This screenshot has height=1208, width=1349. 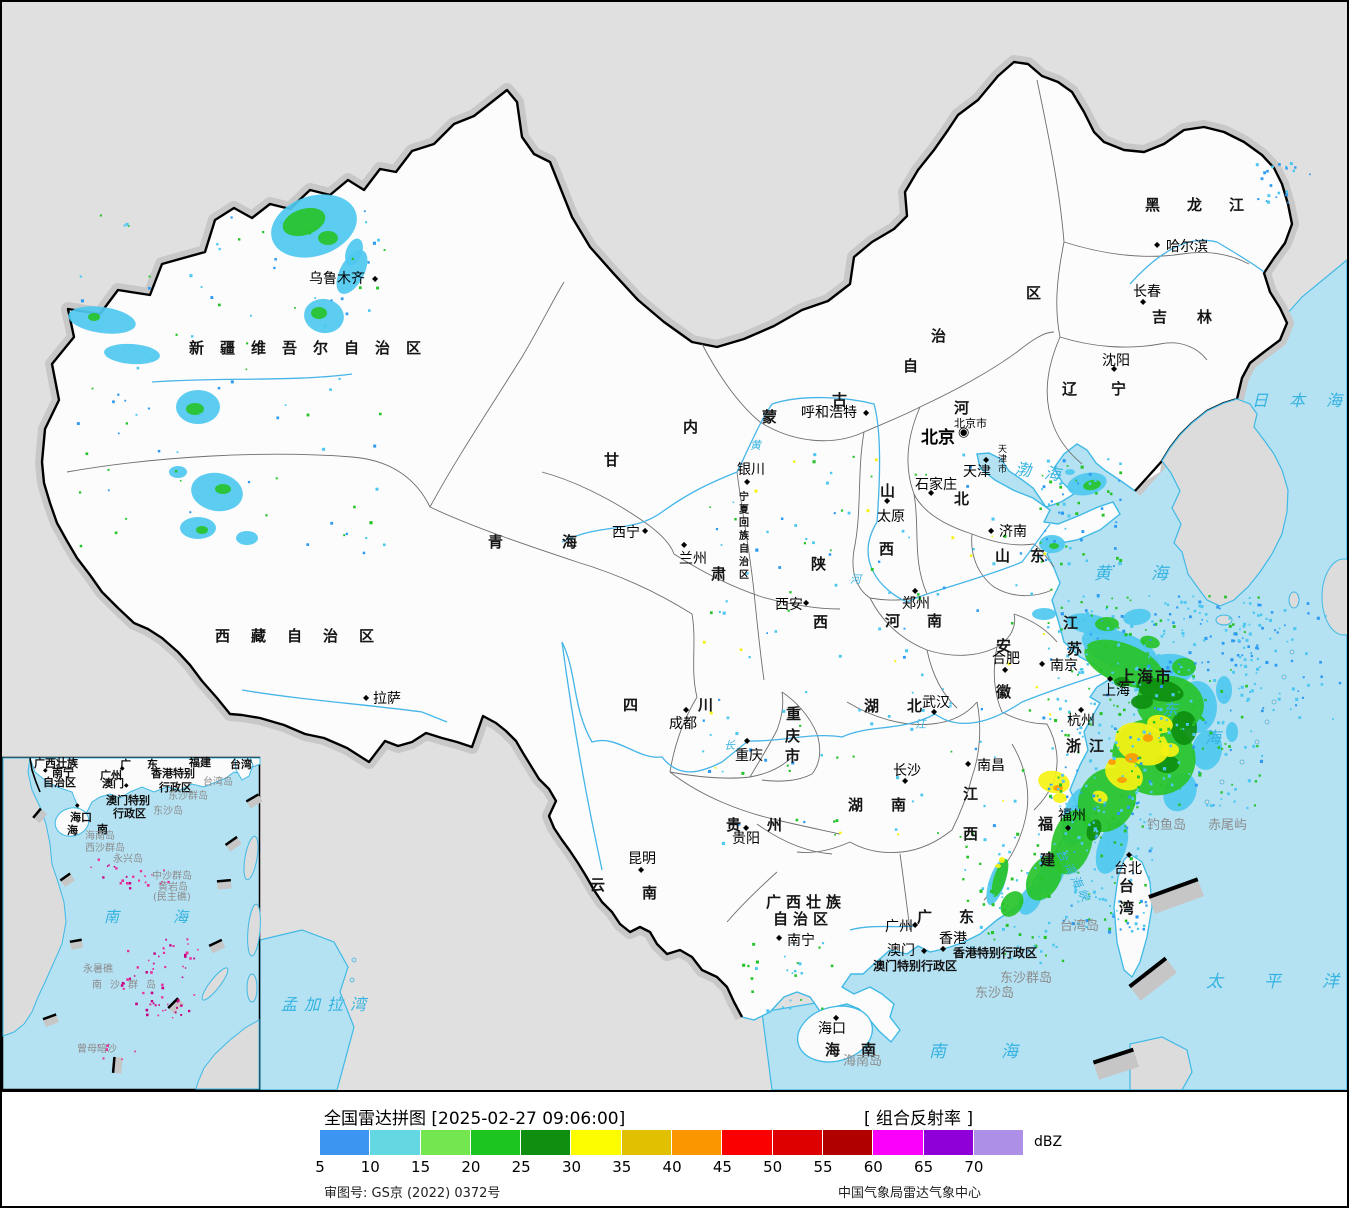 What do you see at coordinates (1161, 1063) in the screenshot?
I see `luzon-island` at bounding box center [1161, 1063].